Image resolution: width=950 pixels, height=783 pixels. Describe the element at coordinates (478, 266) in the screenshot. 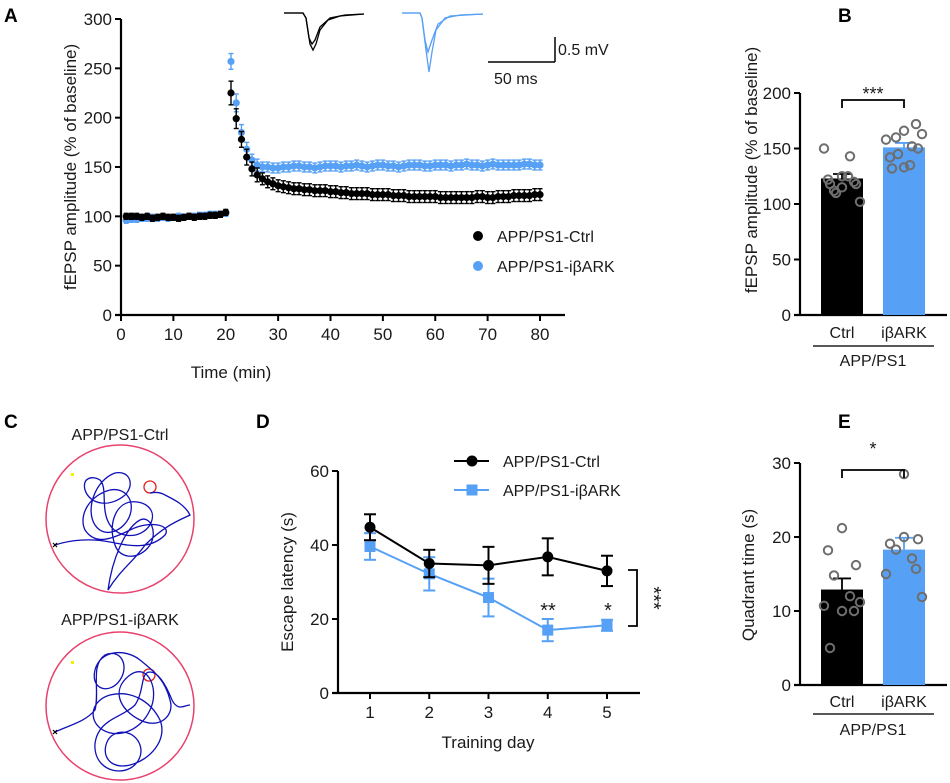

I see `legend-marker-ibark` at that location.